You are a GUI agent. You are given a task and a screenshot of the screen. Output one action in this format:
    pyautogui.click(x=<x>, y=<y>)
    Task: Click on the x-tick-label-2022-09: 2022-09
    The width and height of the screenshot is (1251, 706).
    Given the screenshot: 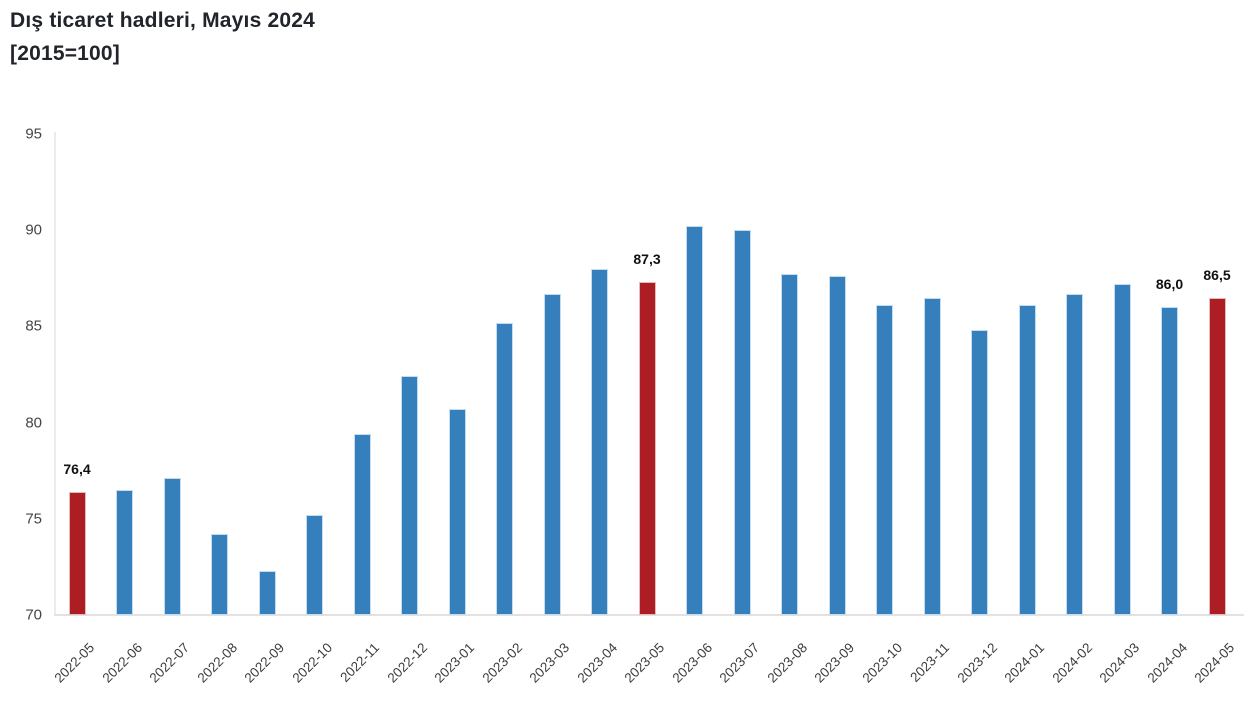 What is the action you would take?
    pyautogui.click(x=264, y=663)
    